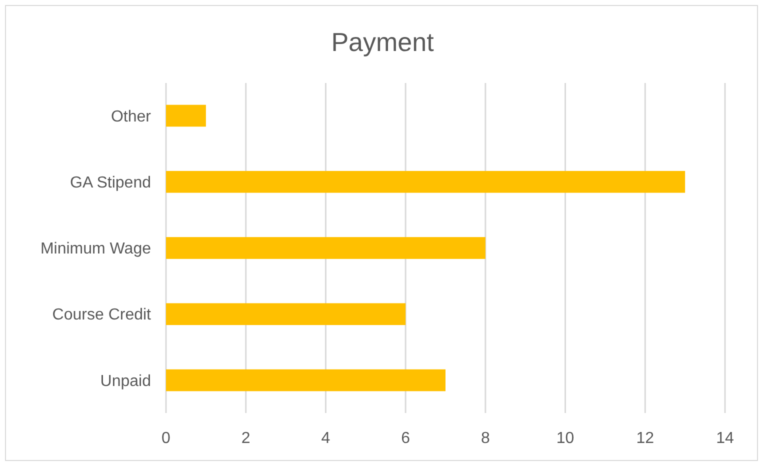 This screenshot has height=467, width=765. I want to click on x-tick-label: 10, so click(565, 438).